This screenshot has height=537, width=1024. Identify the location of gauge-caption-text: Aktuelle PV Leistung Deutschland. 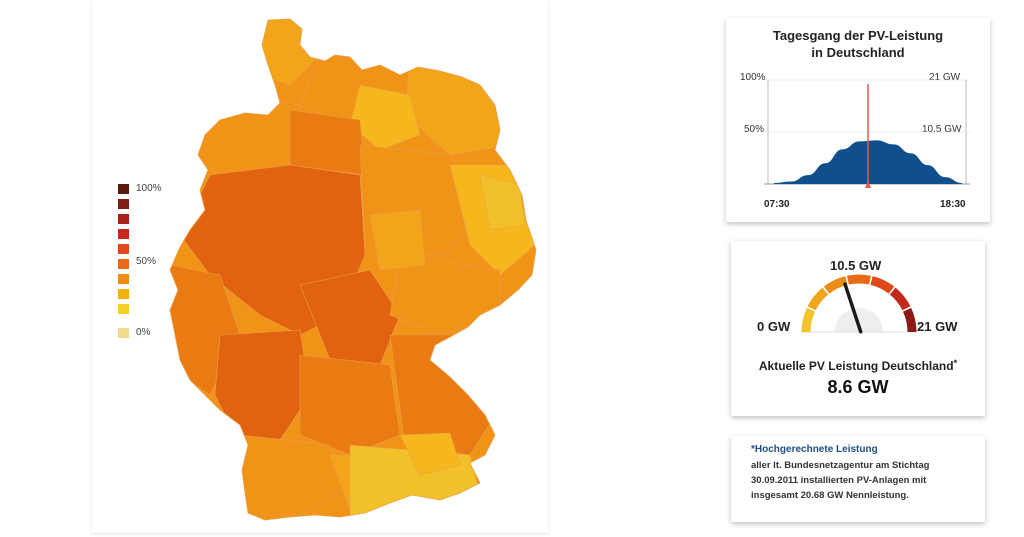
(856, 366).